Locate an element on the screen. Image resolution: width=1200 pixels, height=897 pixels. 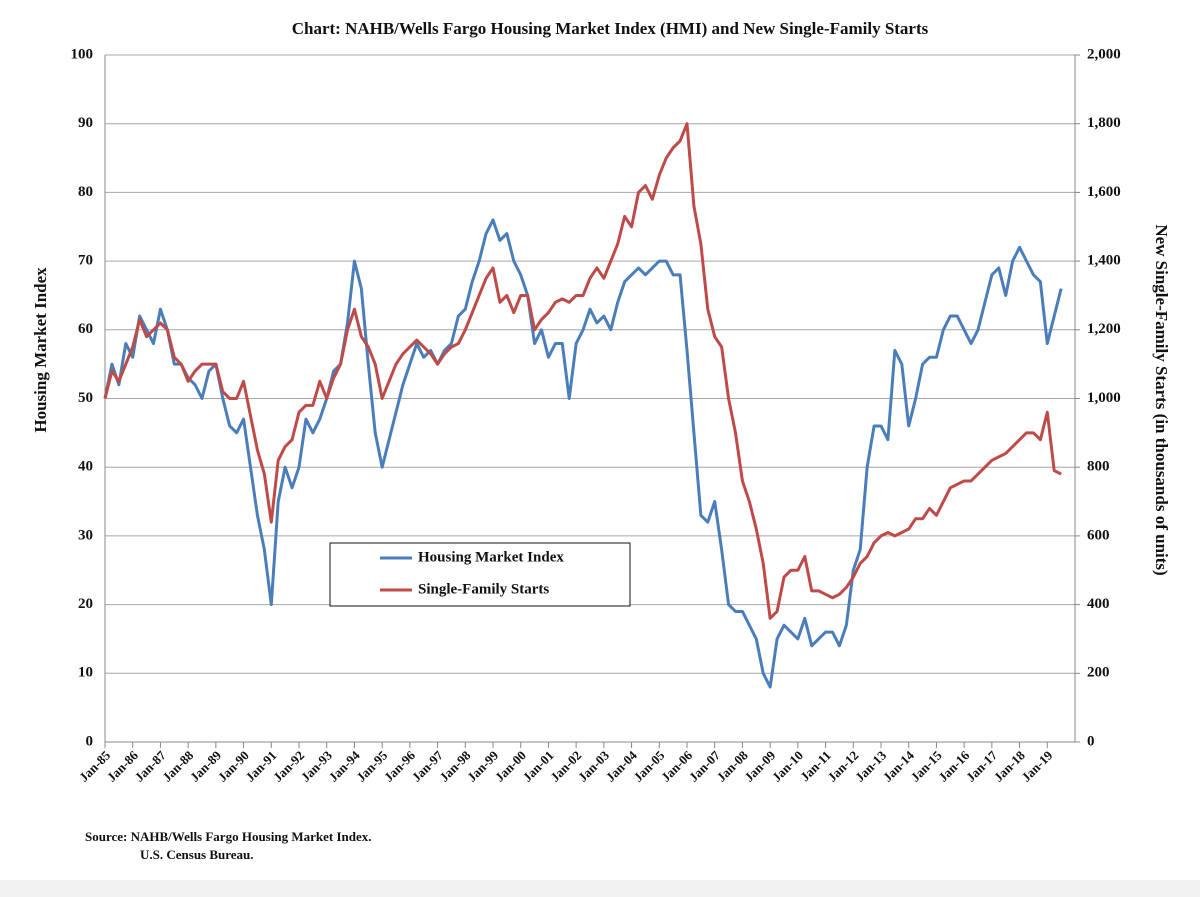
y2-tick-label: 1,200 is located at coordinates (1104, 329).